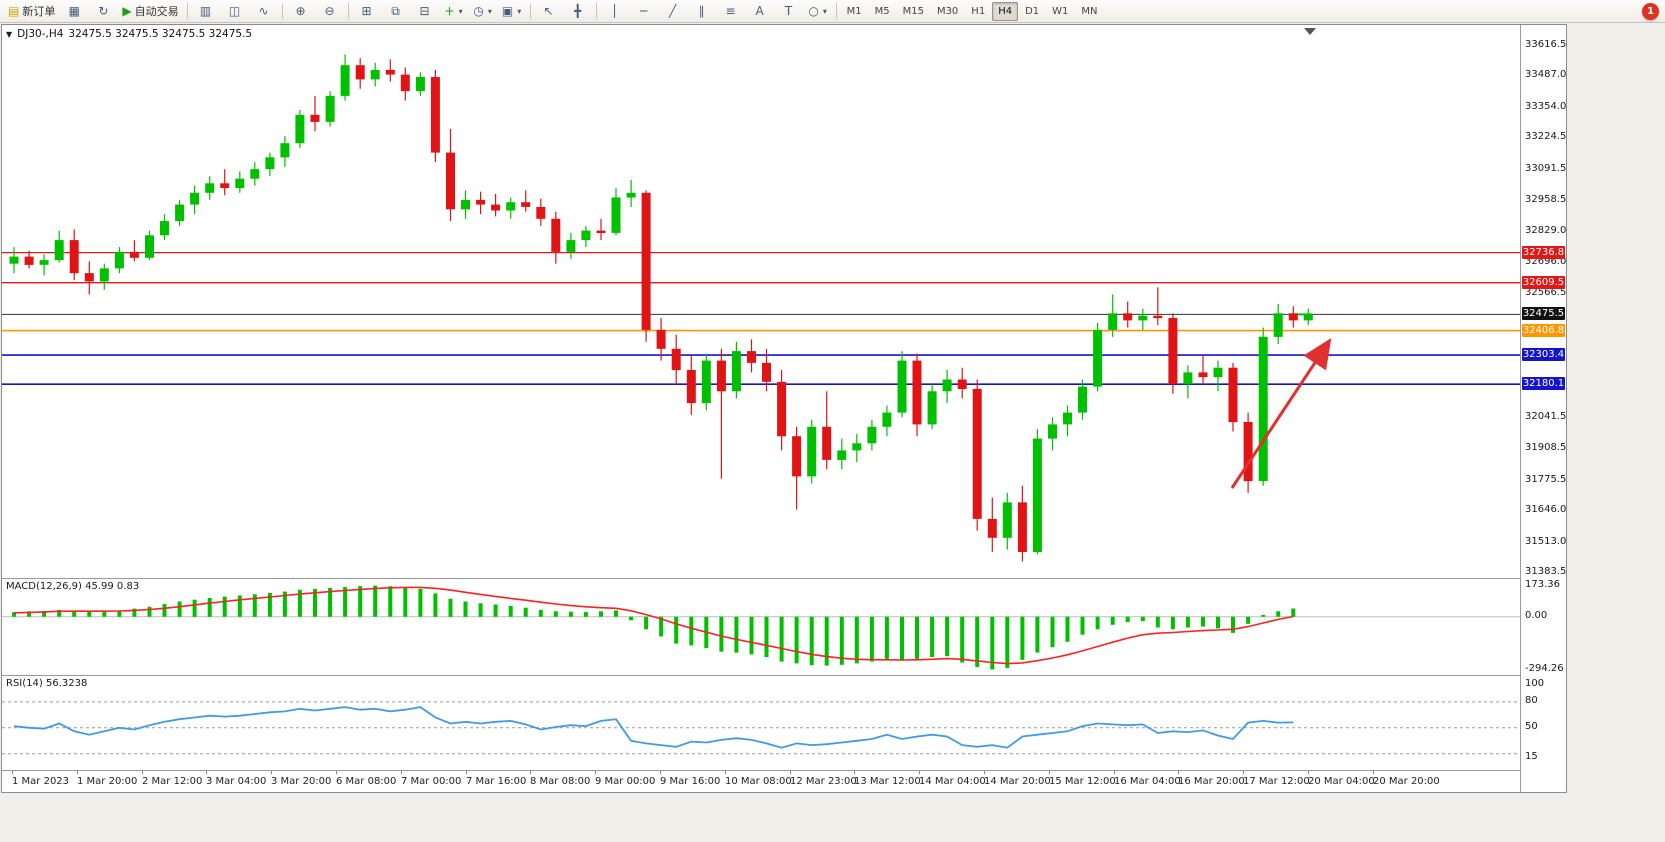 The image size is (1665, 842). Describe the element at coordinates (156, 11) in the screenshot. I see `autotrading-label: 自动交易` at that location.